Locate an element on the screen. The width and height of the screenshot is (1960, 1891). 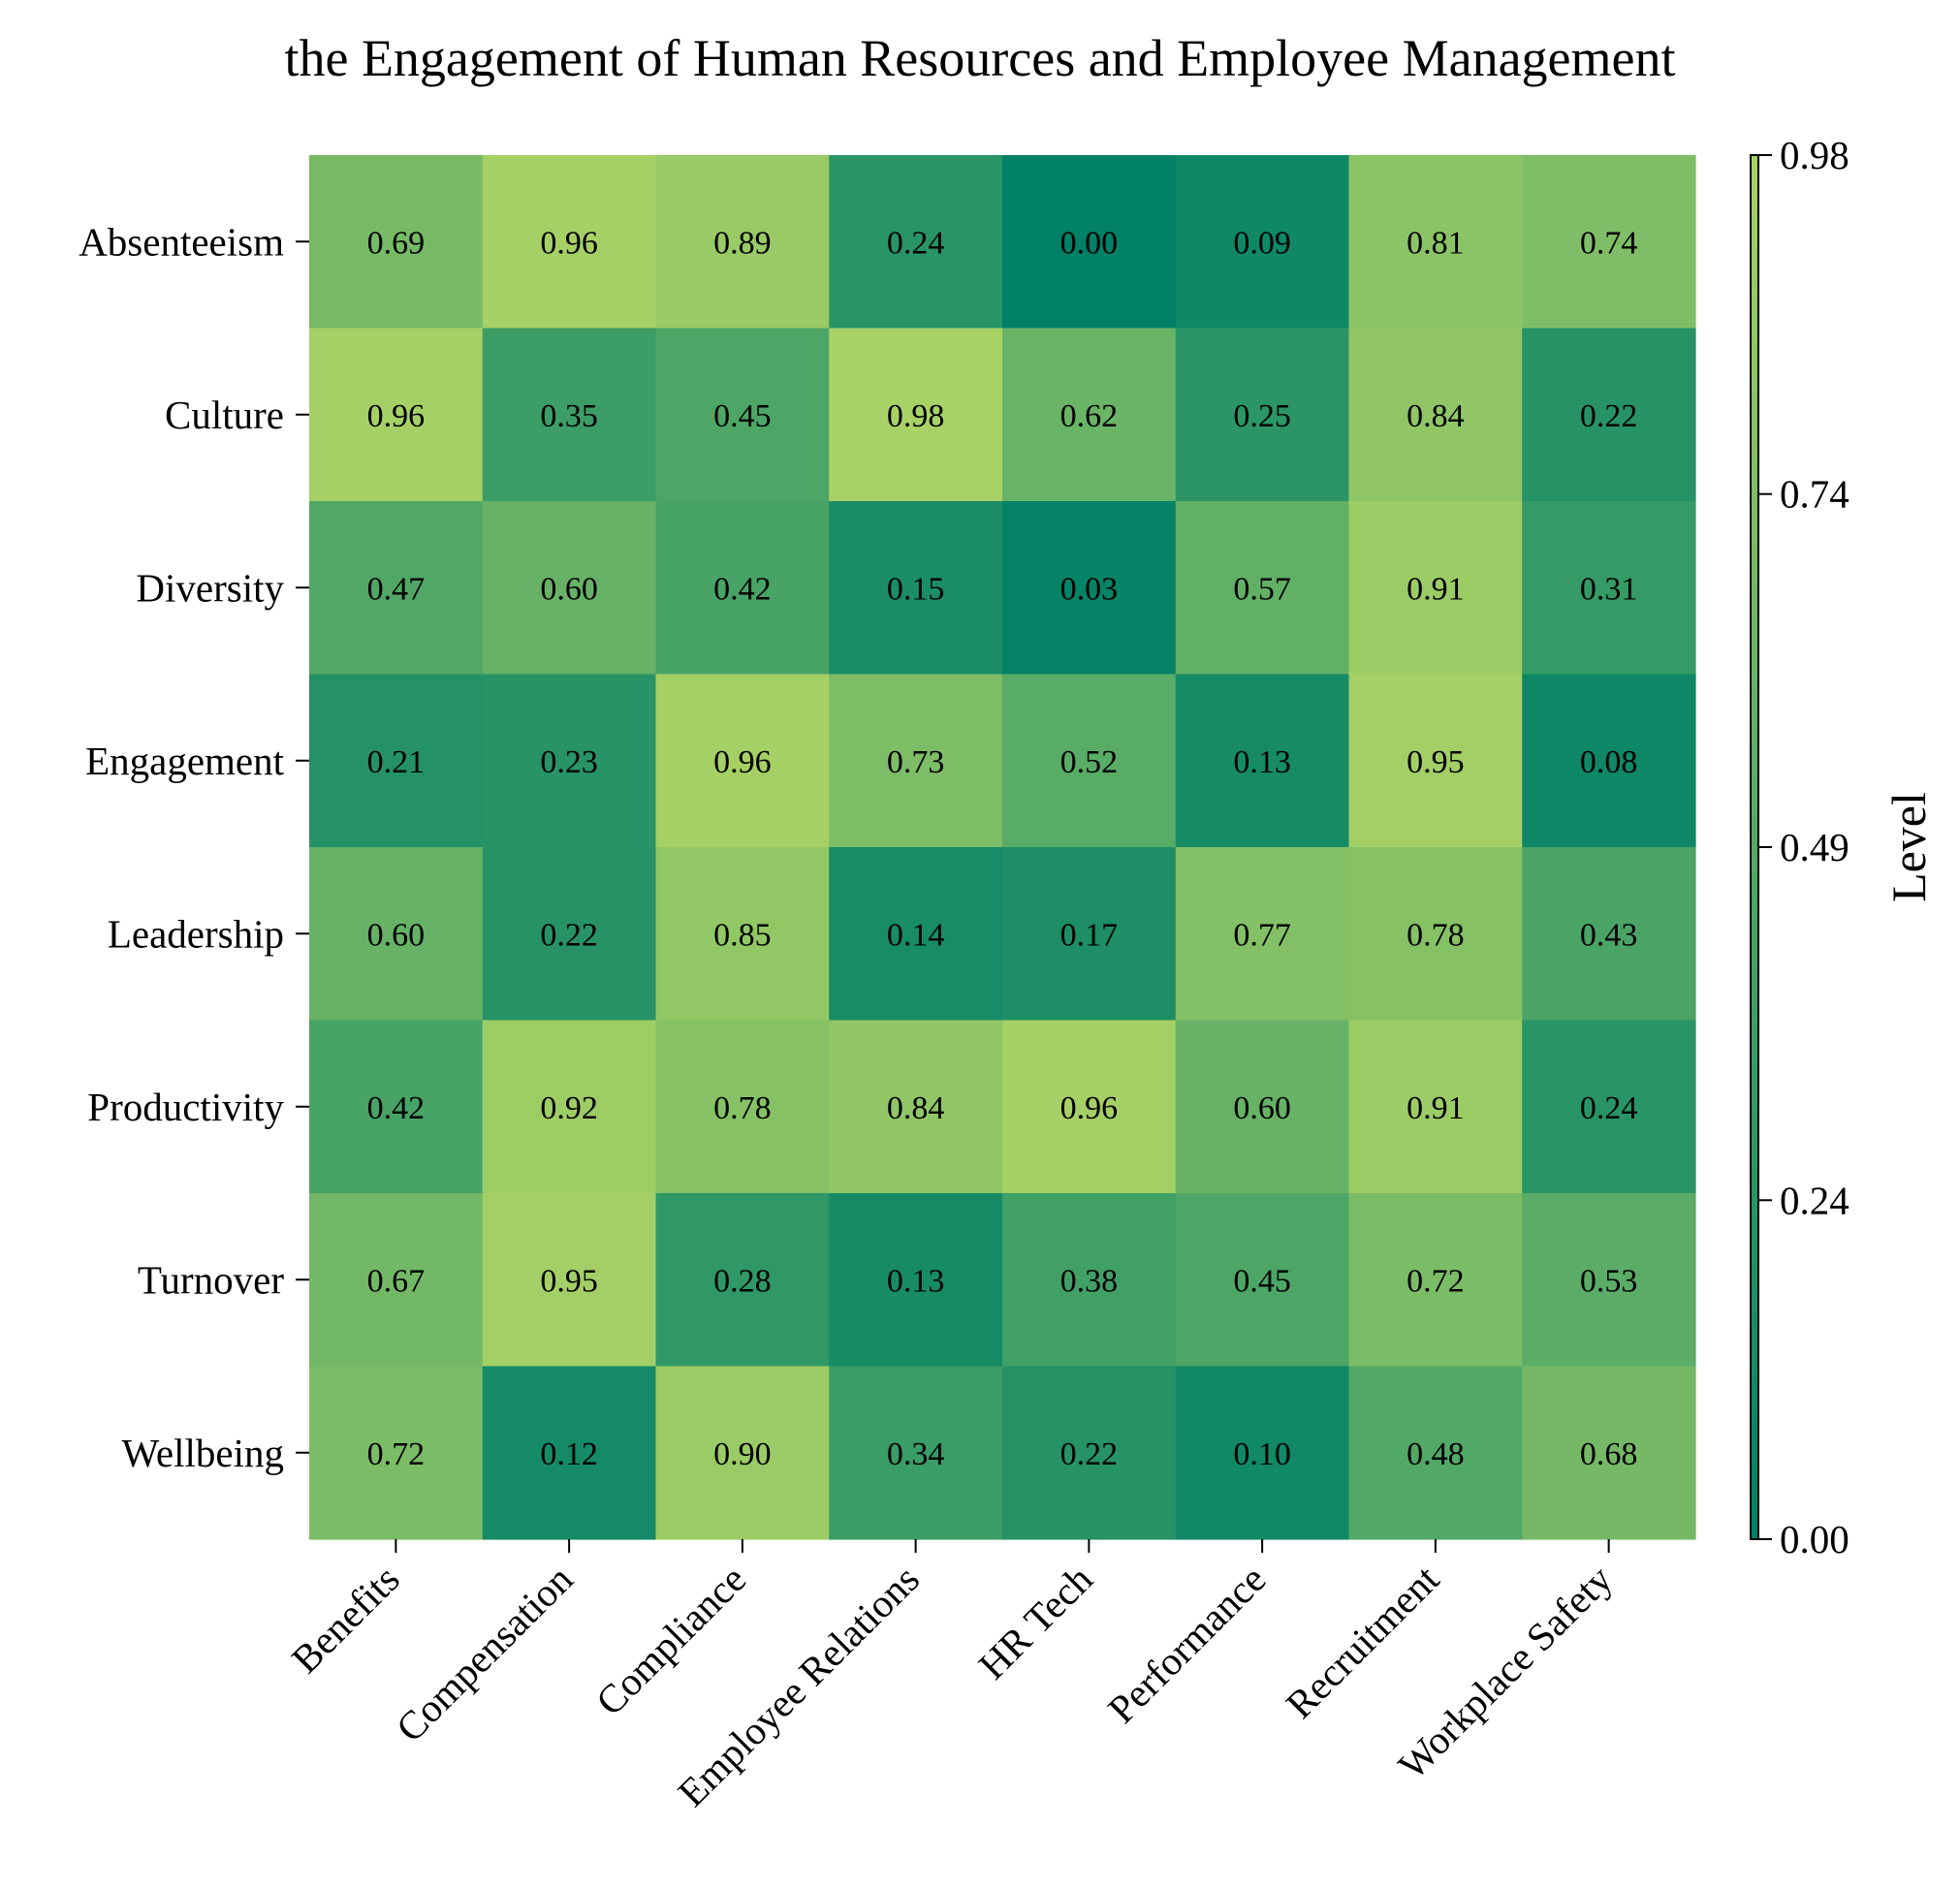
cell-value-label: 0.90 is located at coordinates (743, 1454).